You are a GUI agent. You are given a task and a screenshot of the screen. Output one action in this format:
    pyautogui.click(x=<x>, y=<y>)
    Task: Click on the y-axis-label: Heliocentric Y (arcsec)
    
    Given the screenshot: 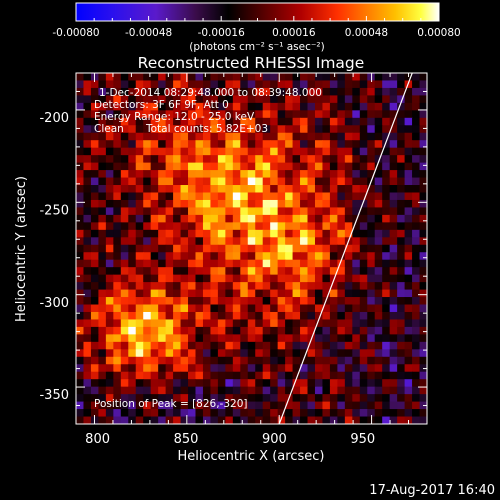 What is the action you would take?
    pyautogui.click(x=21, y=249)
    